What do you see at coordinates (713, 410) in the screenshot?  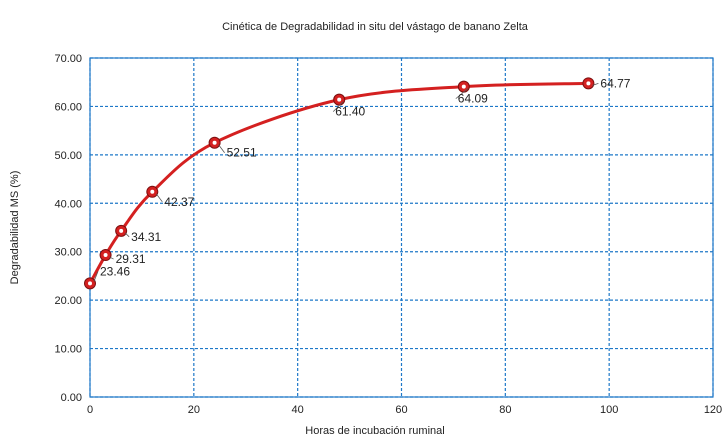 I see `x-tick-label: 120` at bounding box center [713, 410].